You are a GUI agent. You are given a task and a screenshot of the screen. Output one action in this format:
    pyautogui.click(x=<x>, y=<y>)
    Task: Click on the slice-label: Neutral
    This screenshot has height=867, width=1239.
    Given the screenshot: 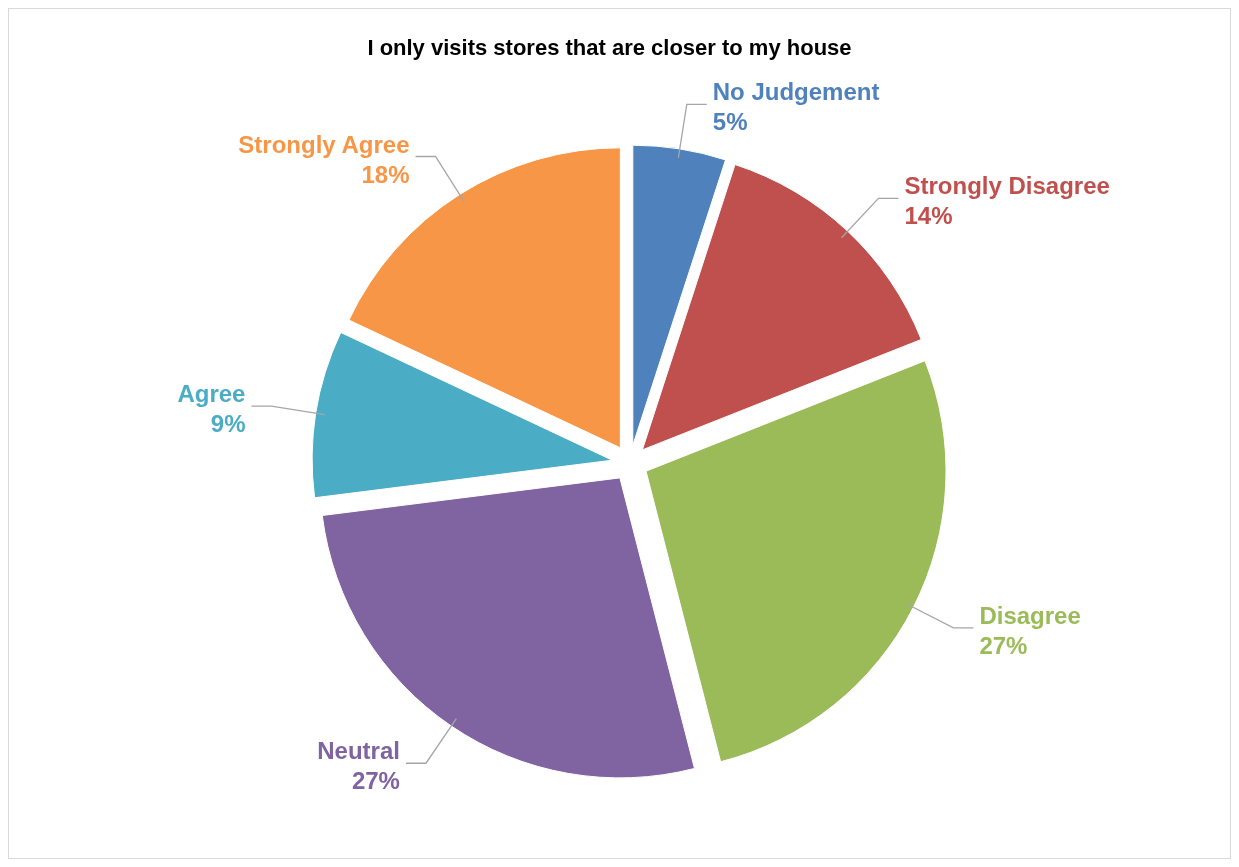 What is the action you would take?
    pyautogui.click(x=358, y=751)
    